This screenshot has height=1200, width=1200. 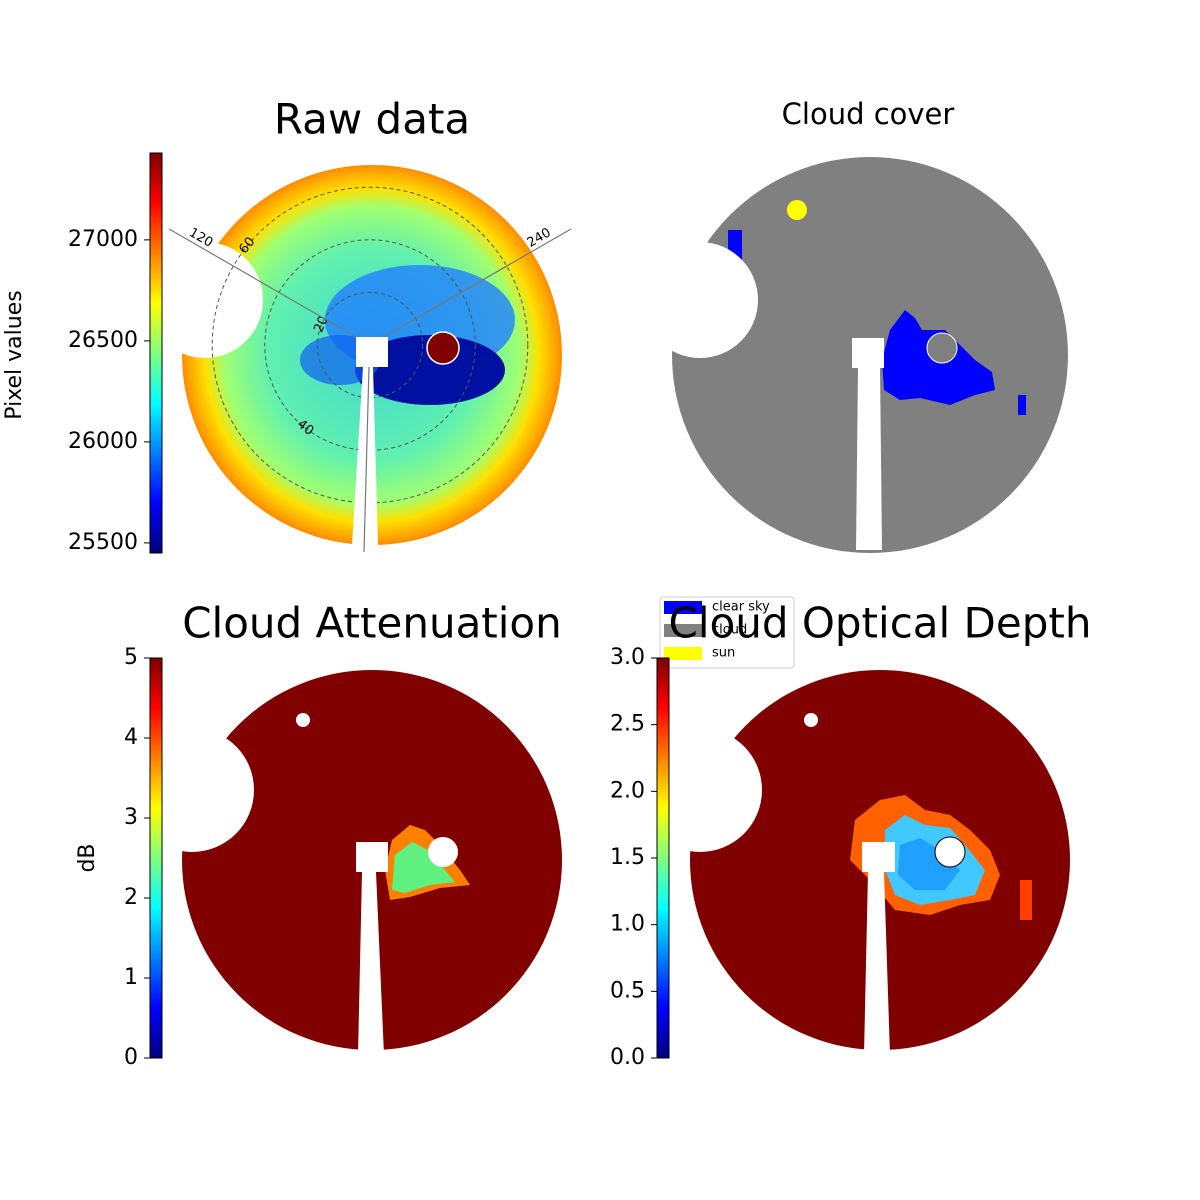 I want to click on sun-marker, so click(x=797, y=210).